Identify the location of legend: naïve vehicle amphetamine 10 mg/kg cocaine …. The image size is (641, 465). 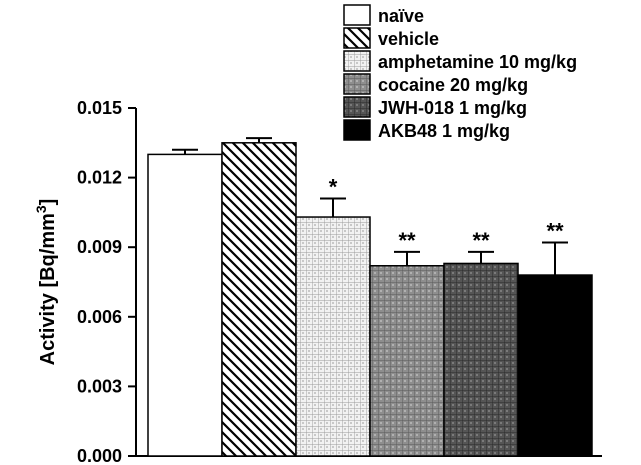
(460, 72).